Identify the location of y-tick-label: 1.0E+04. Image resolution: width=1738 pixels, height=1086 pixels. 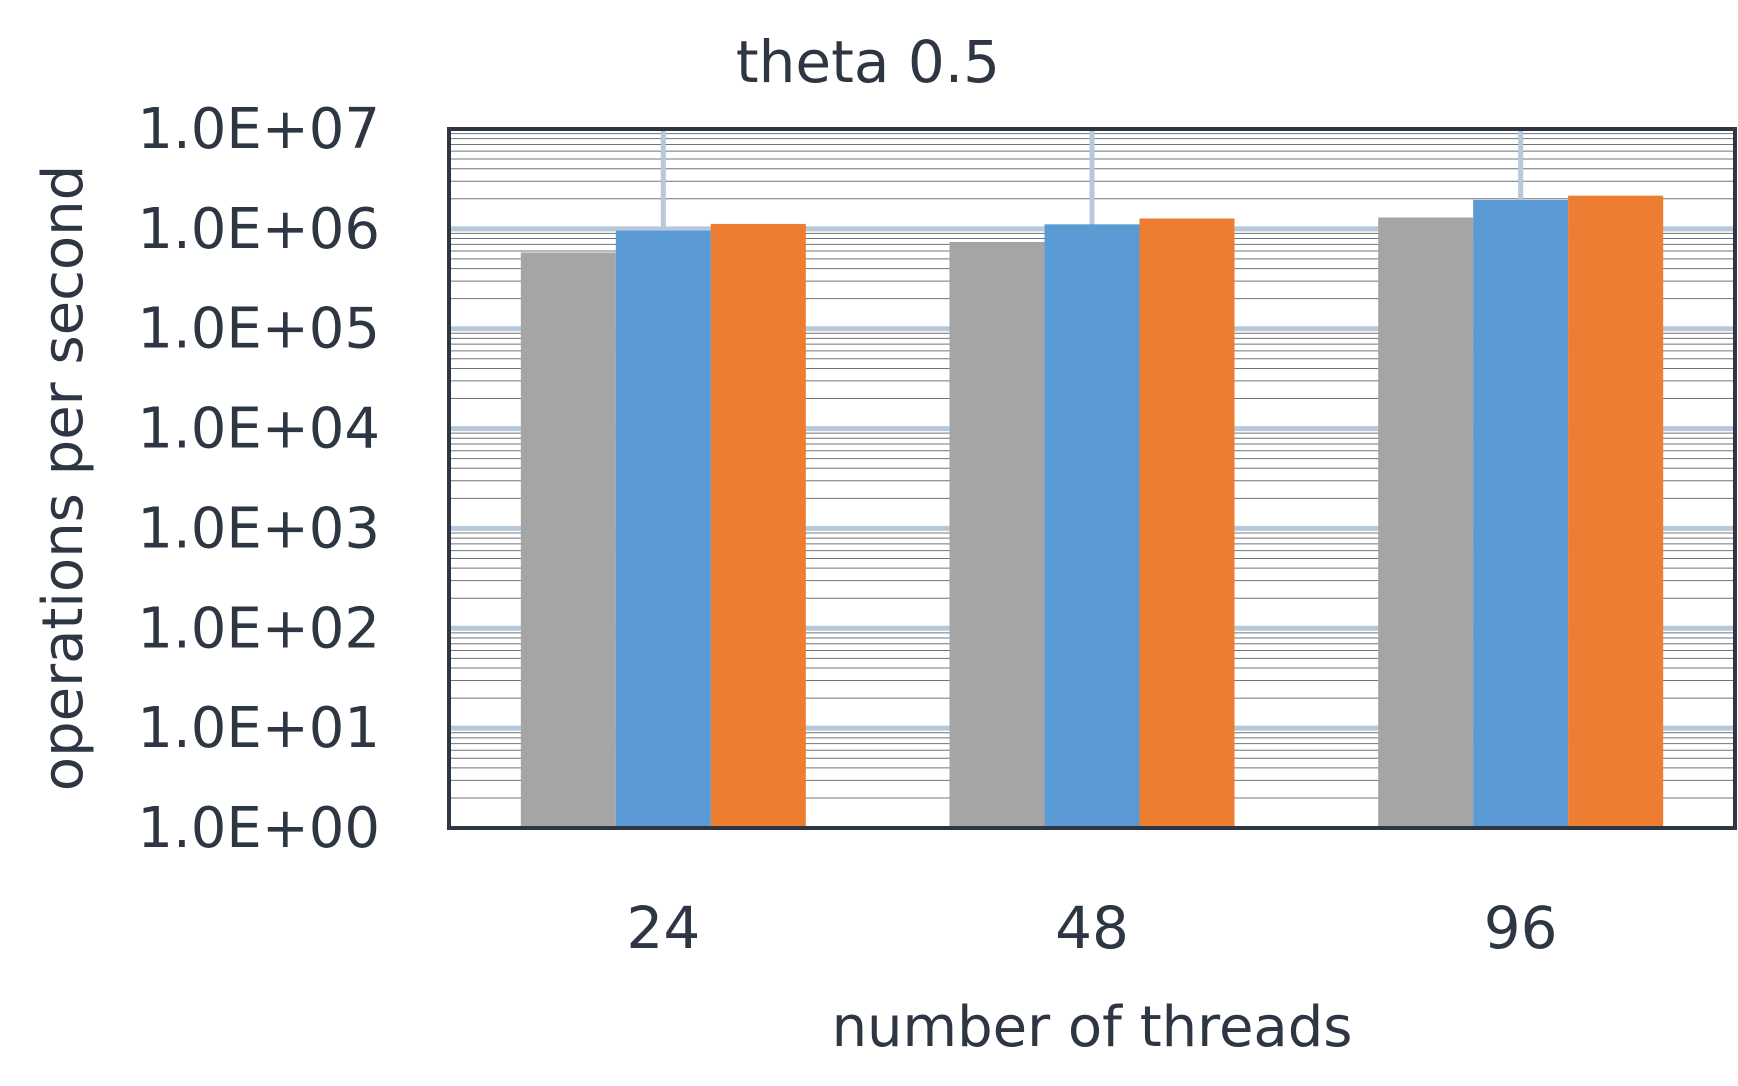
(258, 429).